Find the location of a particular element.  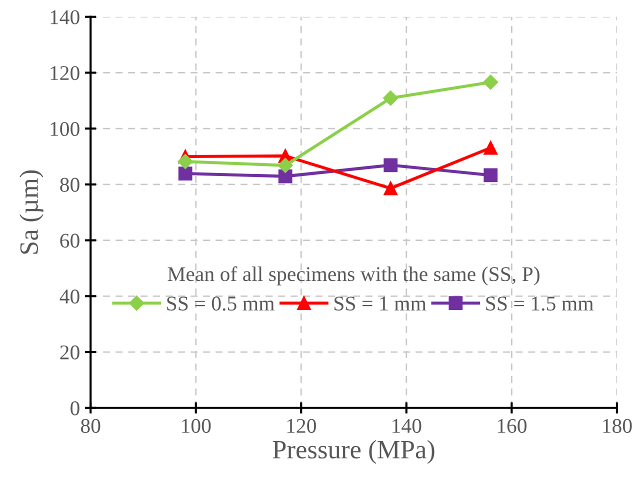

legend-label: SS = 1.5 mm is located at coordinates (540, 303).